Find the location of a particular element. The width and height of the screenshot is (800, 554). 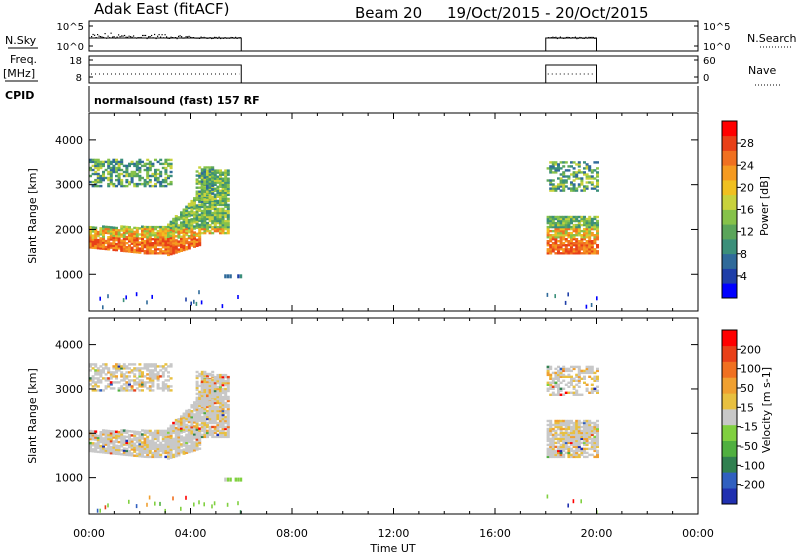

power-colorbar-label: 8 is located at coordinates (743, 254).